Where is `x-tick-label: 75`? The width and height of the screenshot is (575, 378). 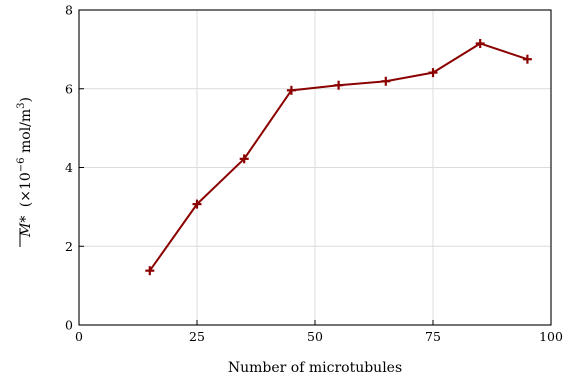 x-tick-label: 75 is located at coordinates (433, 336).